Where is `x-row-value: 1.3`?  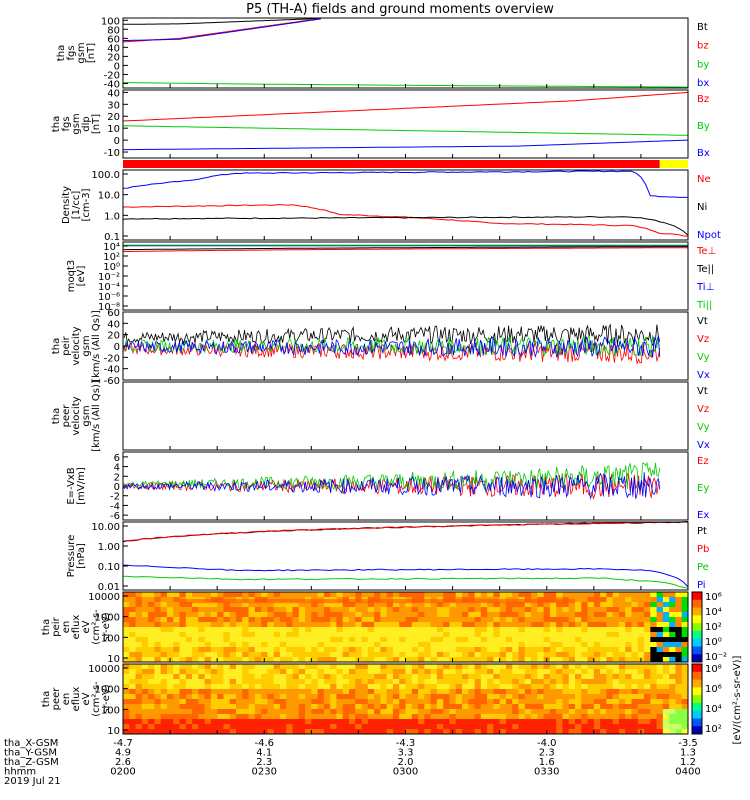
x-row-value: 1.3 is located at coordinates (688, 753).